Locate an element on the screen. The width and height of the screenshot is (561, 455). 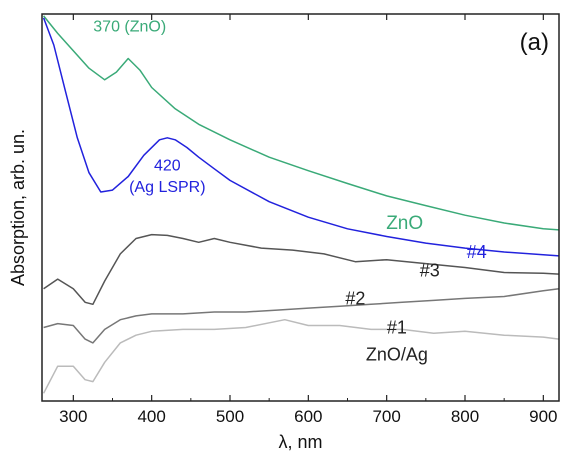
curve-annotation: #2 is located at coordinates (355, 298).